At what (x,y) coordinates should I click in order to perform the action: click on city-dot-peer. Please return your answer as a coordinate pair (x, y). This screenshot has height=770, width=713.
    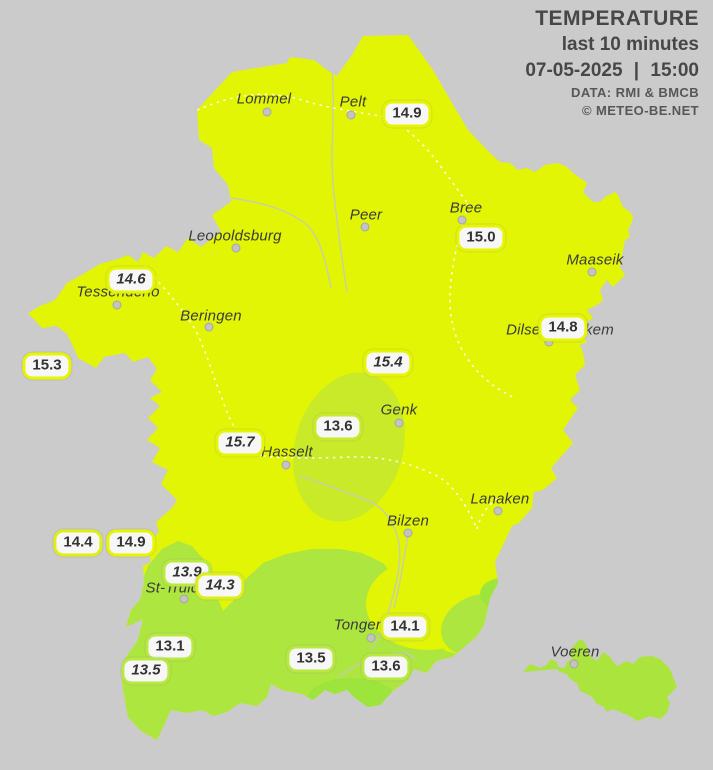
    Looking at the image, I should click on (365, 227).